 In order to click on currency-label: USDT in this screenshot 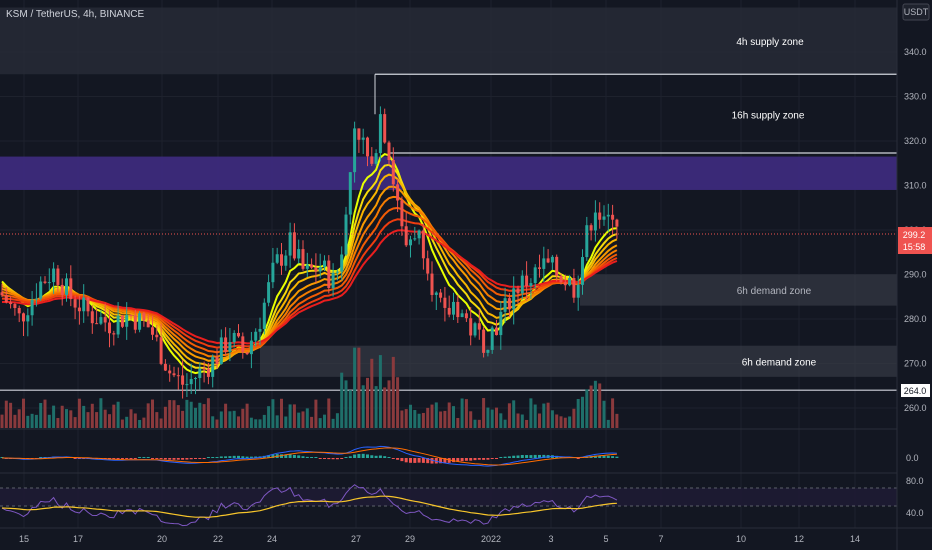, I will do `click(916, 12)`.